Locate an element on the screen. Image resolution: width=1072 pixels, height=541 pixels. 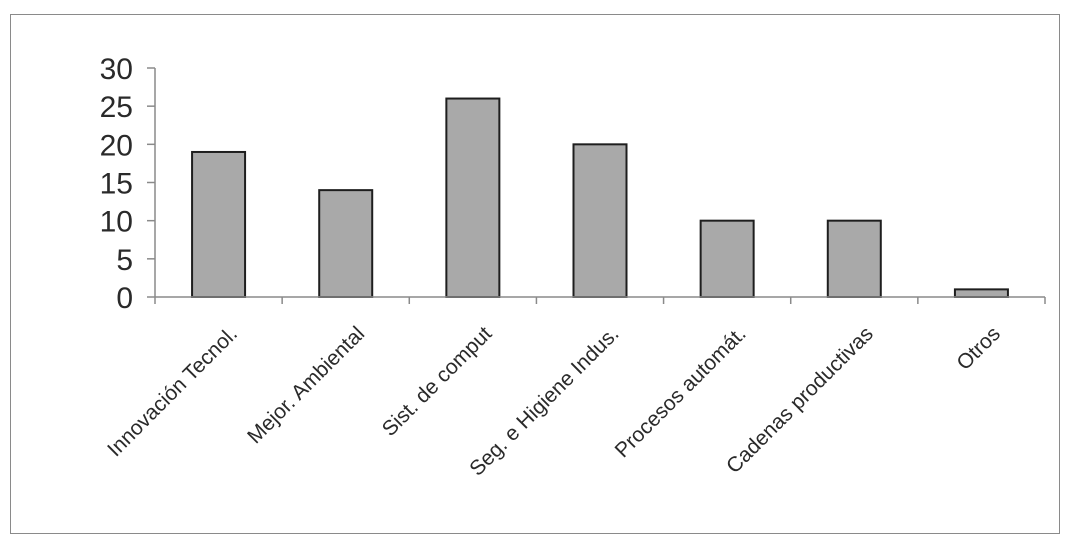
y-axis: 0 5 10 15 20 25 30 is located at coordinates (128, 184).